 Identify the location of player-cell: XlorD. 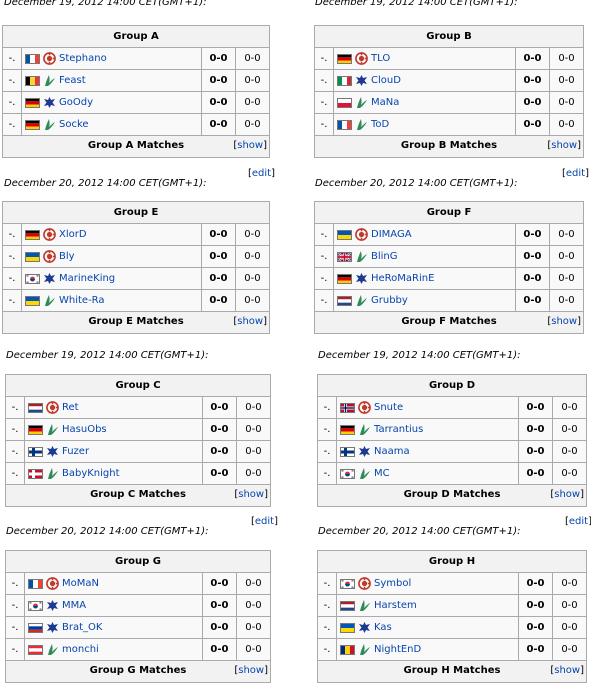
(111, 234).